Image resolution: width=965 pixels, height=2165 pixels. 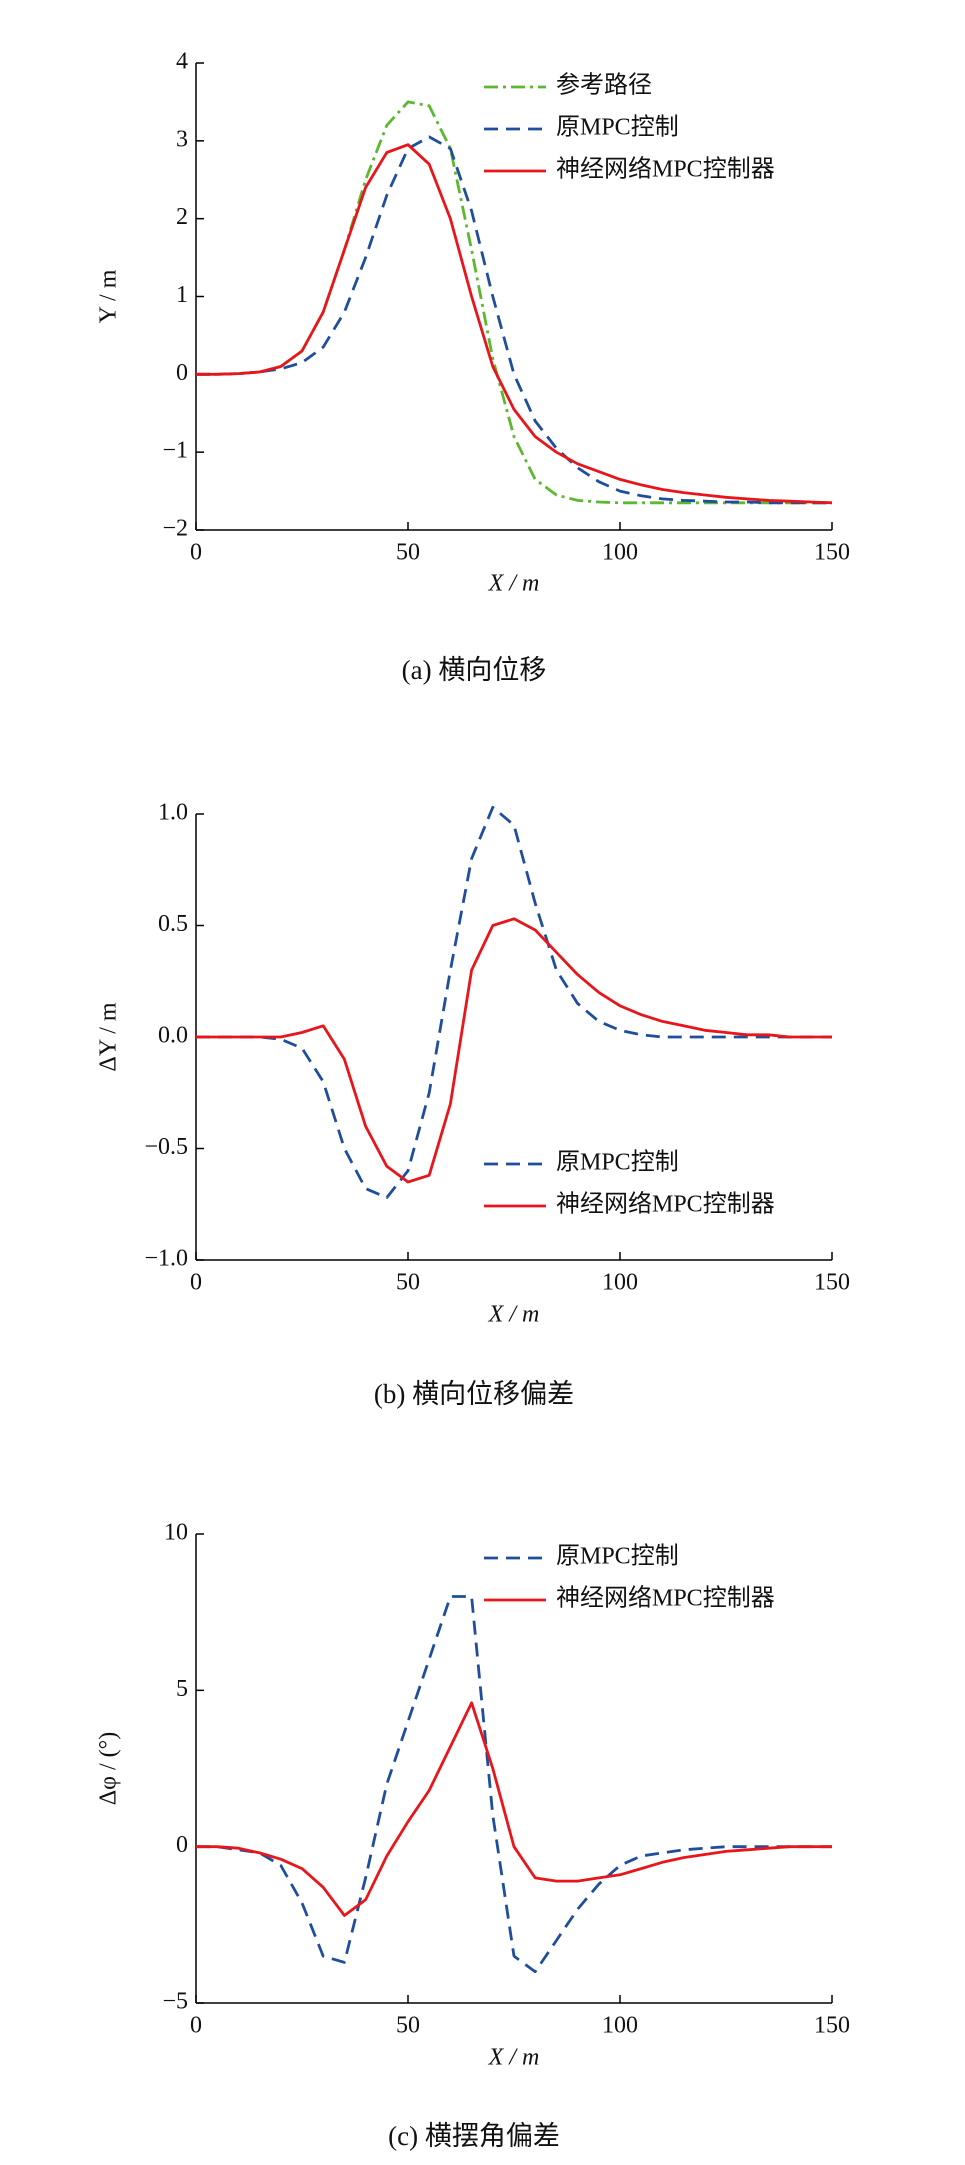 What do you see at coordinates (182, 62) in the screenshot?
I see `y-tick-label: 4` at bounding box center [182, 62].